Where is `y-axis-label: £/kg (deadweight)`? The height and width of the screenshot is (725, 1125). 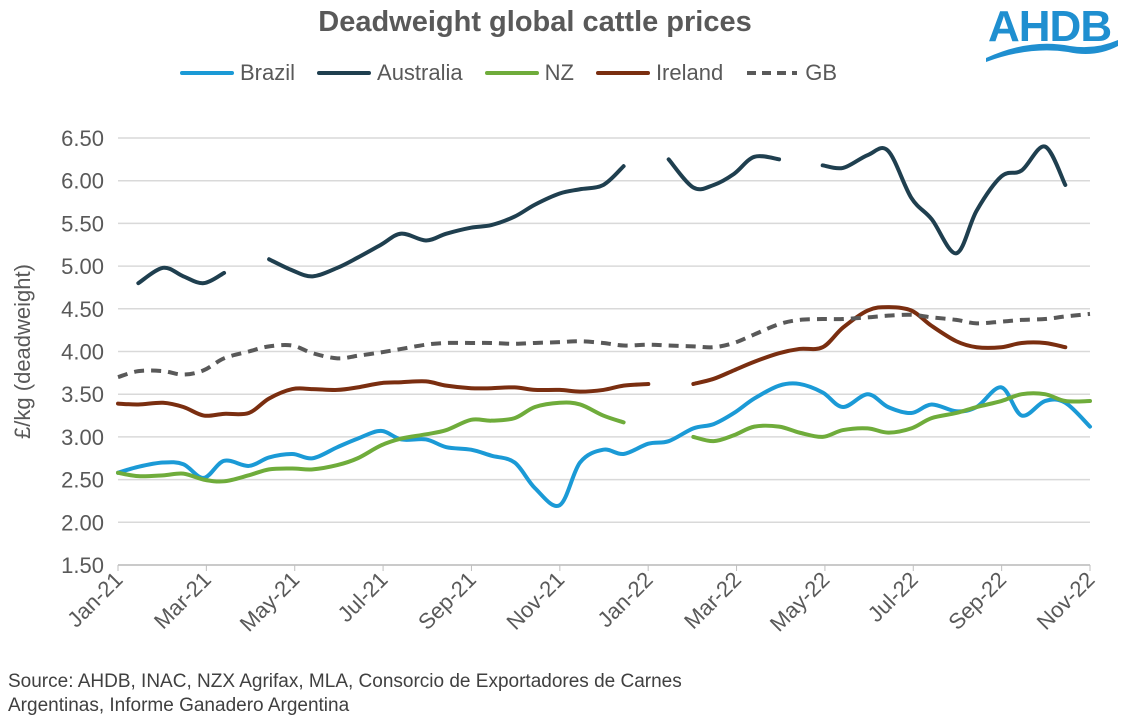
y-axis-label: £/kg (deadweight) is located at coordinates (22, 351).